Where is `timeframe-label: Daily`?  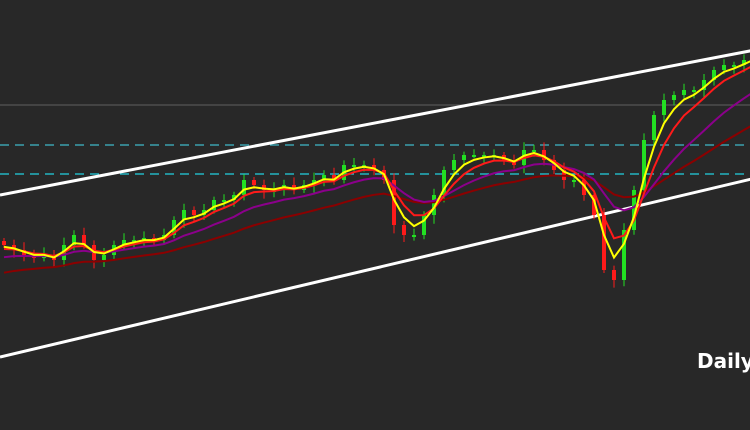
timeframe-label: Daily is located at coordinates (723, 361).